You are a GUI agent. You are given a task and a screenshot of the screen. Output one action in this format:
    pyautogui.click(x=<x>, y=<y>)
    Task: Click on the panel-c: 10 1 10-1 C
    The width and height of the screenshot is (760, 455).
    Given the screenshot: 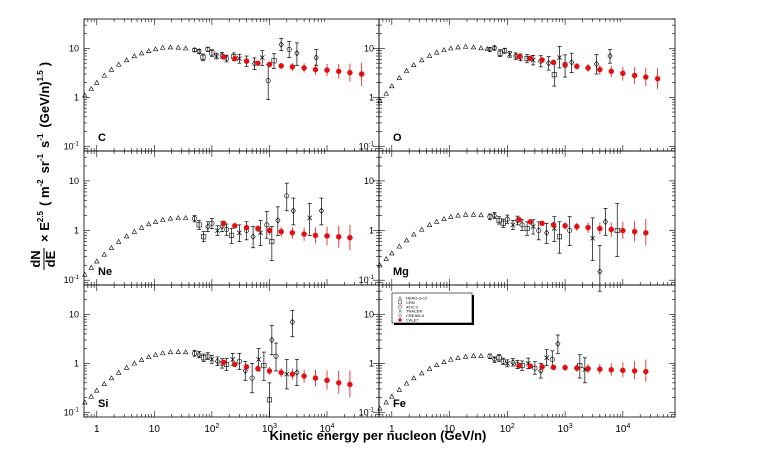 What is the action you would take?
    pyautogui.click(x=222, y=85)
    